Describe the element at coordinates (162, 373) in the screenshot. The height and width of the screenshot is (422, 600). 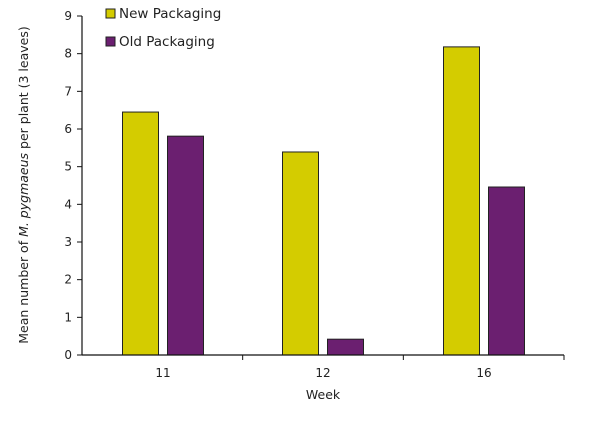
I see `x-tick-label: 11` at that location.